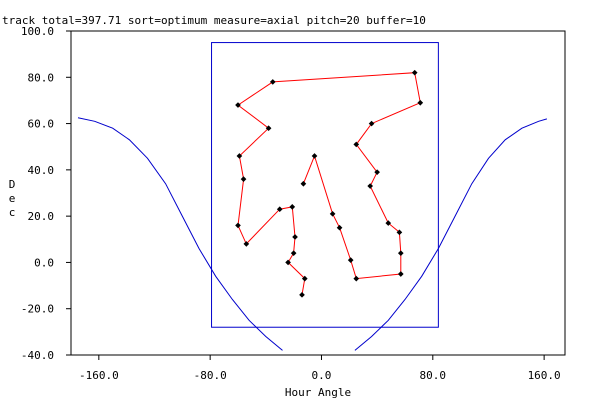 The image size is (600, 405). I want to click on y-axis-label-char: e, so click(12, 198).